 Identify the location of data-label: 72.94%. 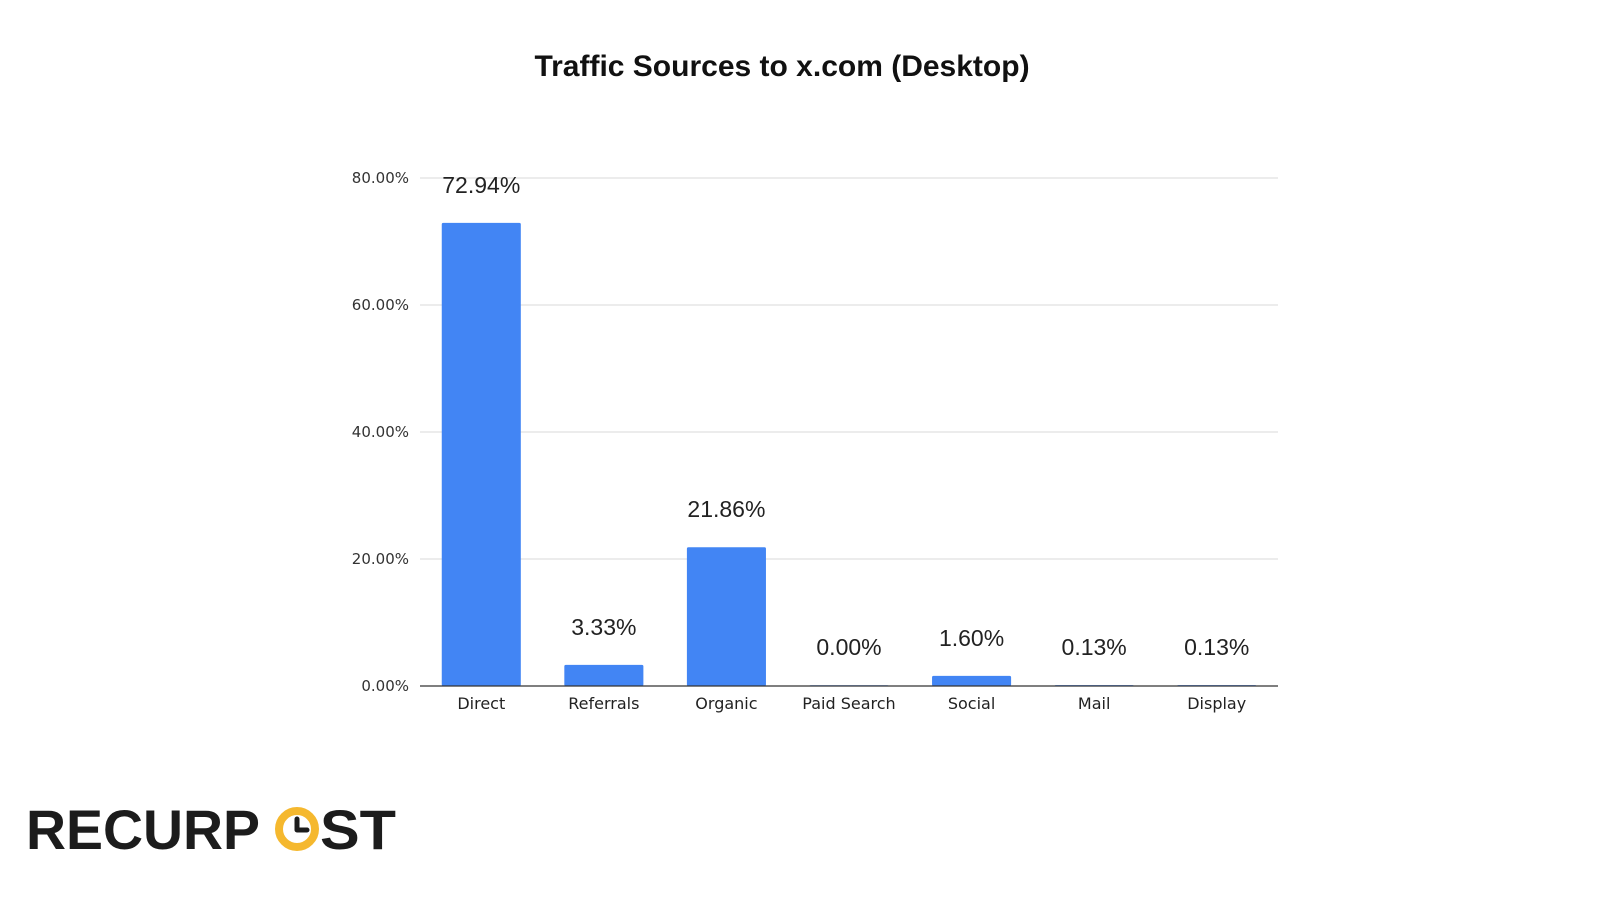
(481, 185).